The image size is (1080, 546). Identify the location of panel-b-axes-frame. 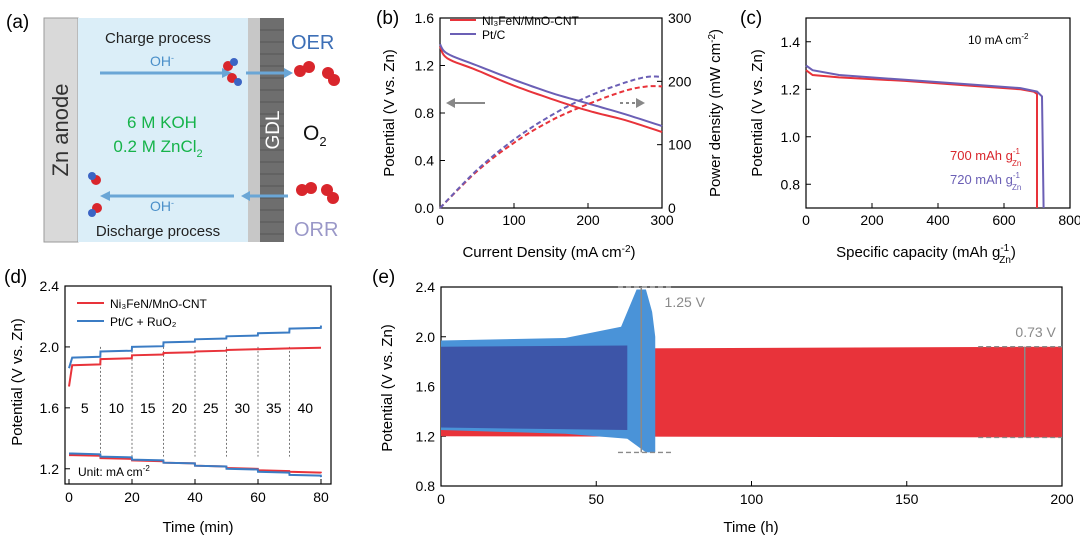
(551, 113).